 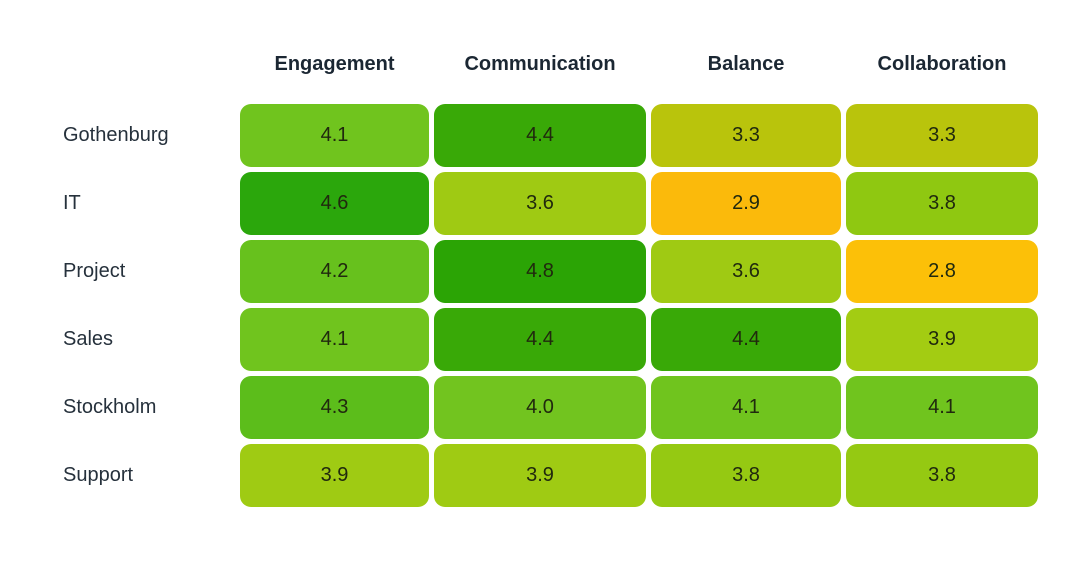 I want to click on row-label-project: Project, so click(x=94, y=271).